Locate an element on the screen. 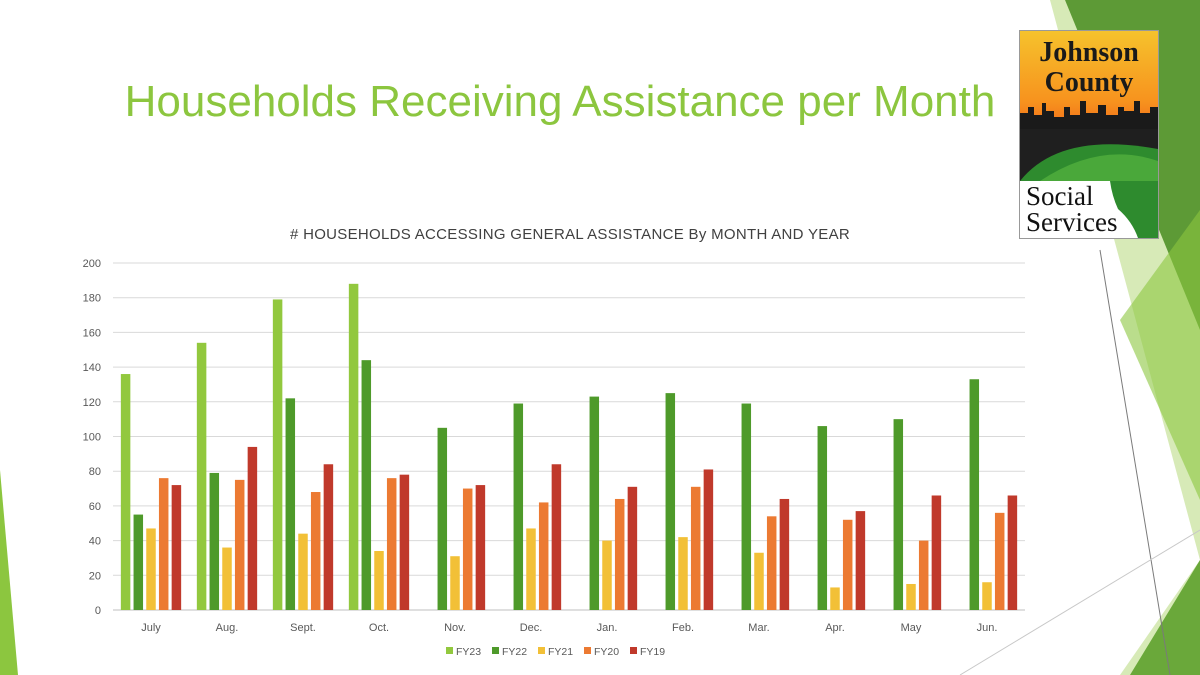 The image size is (1200, 675). x-tick-label: Dec. is located at coordinates (531, 628).